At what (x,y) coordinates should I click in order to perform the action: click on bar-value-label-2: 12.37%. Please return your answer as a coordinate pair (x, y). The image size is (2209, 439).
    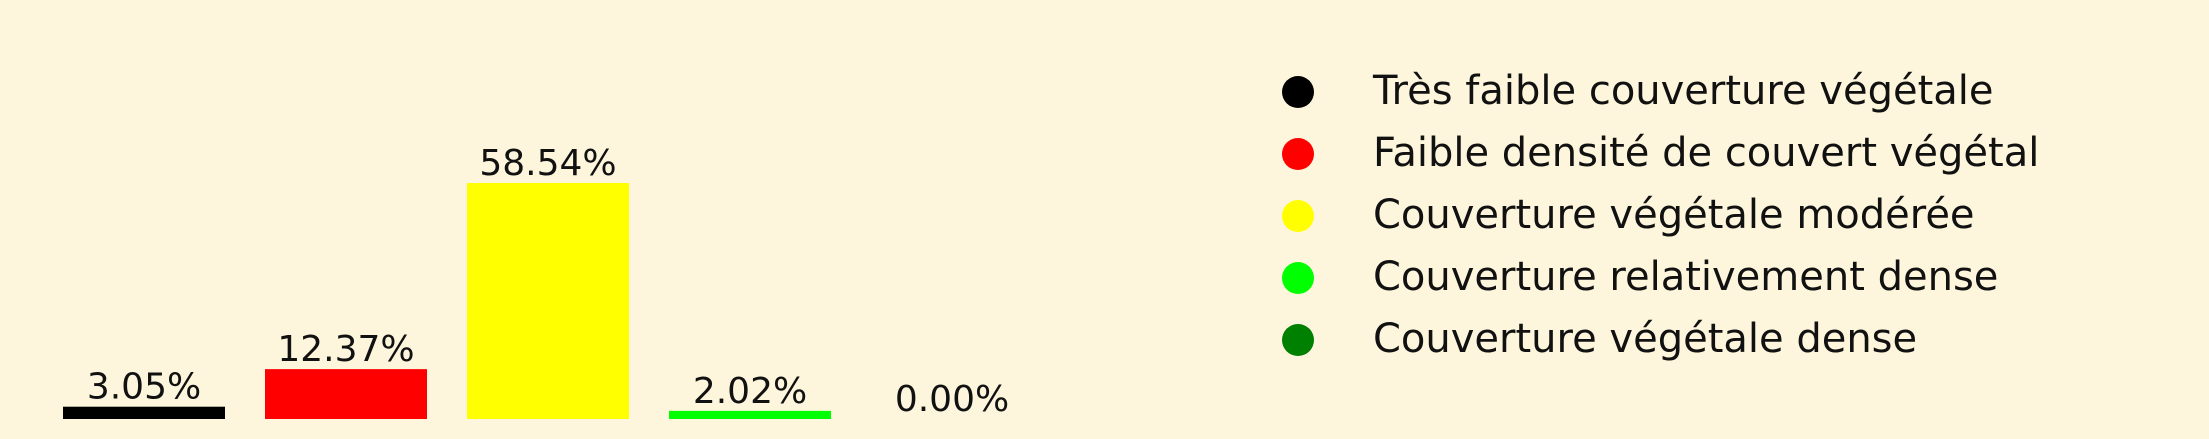
    Looking at the image, I should click on (345, 349).